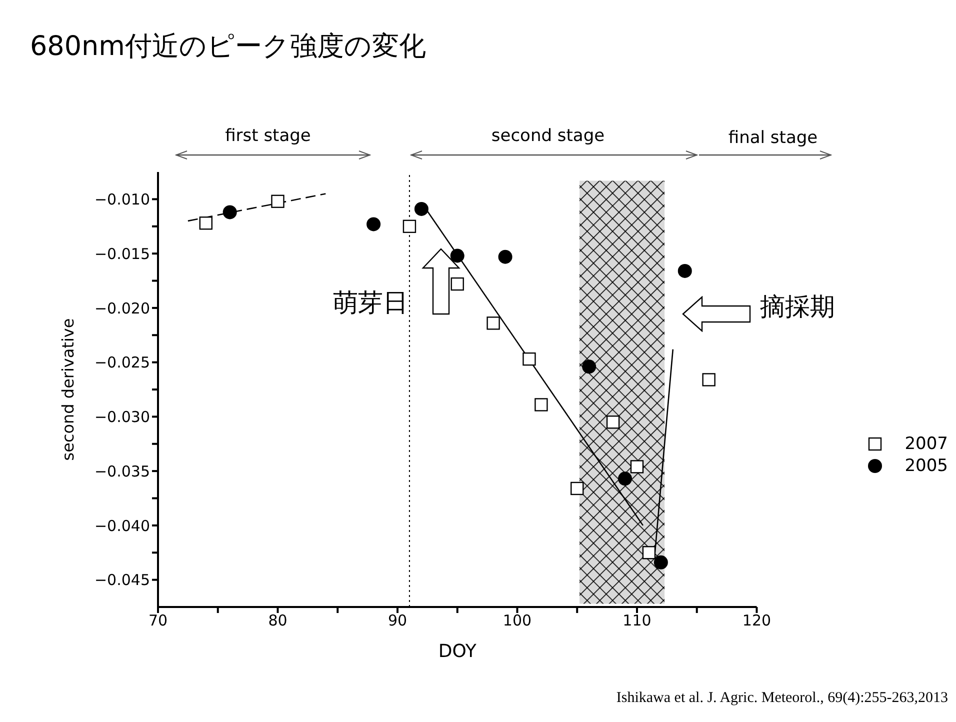 This screenshot has width=956, height=722. Describe the element at coordinates (926, 466) in the screenshot. I see `legend-label: 2005` at that location.